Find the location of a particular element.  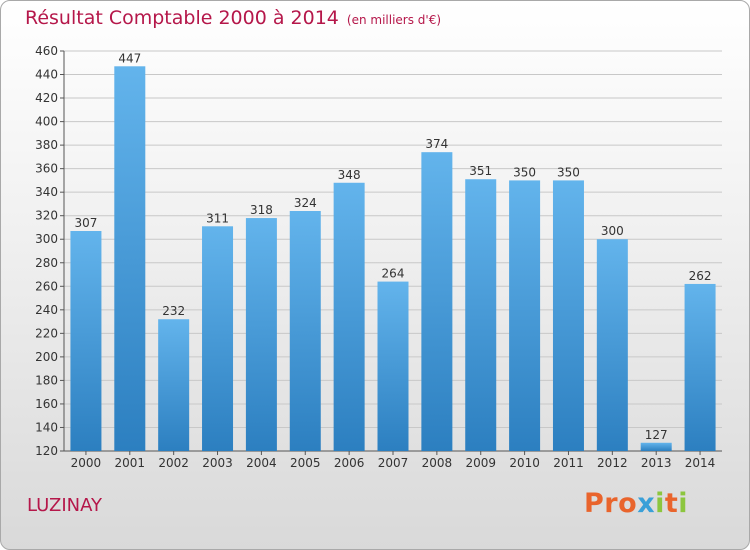

x-tick-label: 2014 is located at coordinates (700, 463).